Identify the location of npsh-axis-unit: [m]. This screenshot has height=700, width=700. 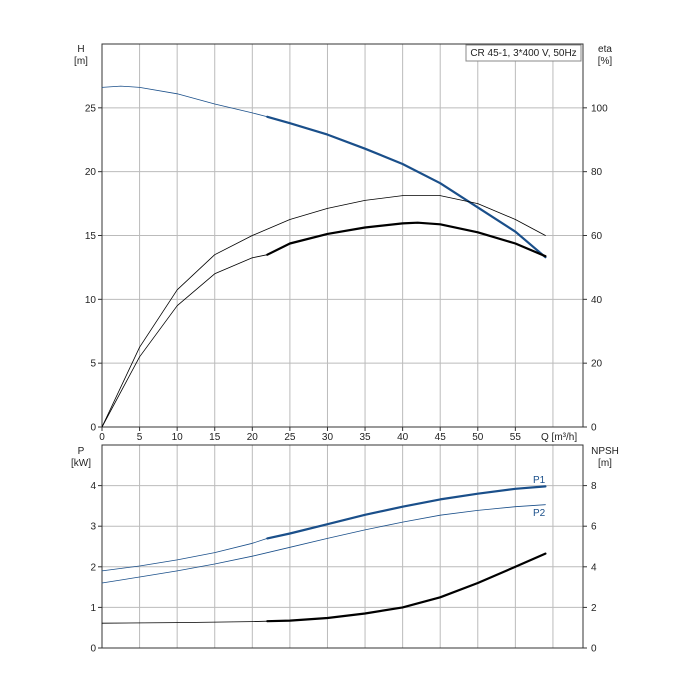
(605, 463).